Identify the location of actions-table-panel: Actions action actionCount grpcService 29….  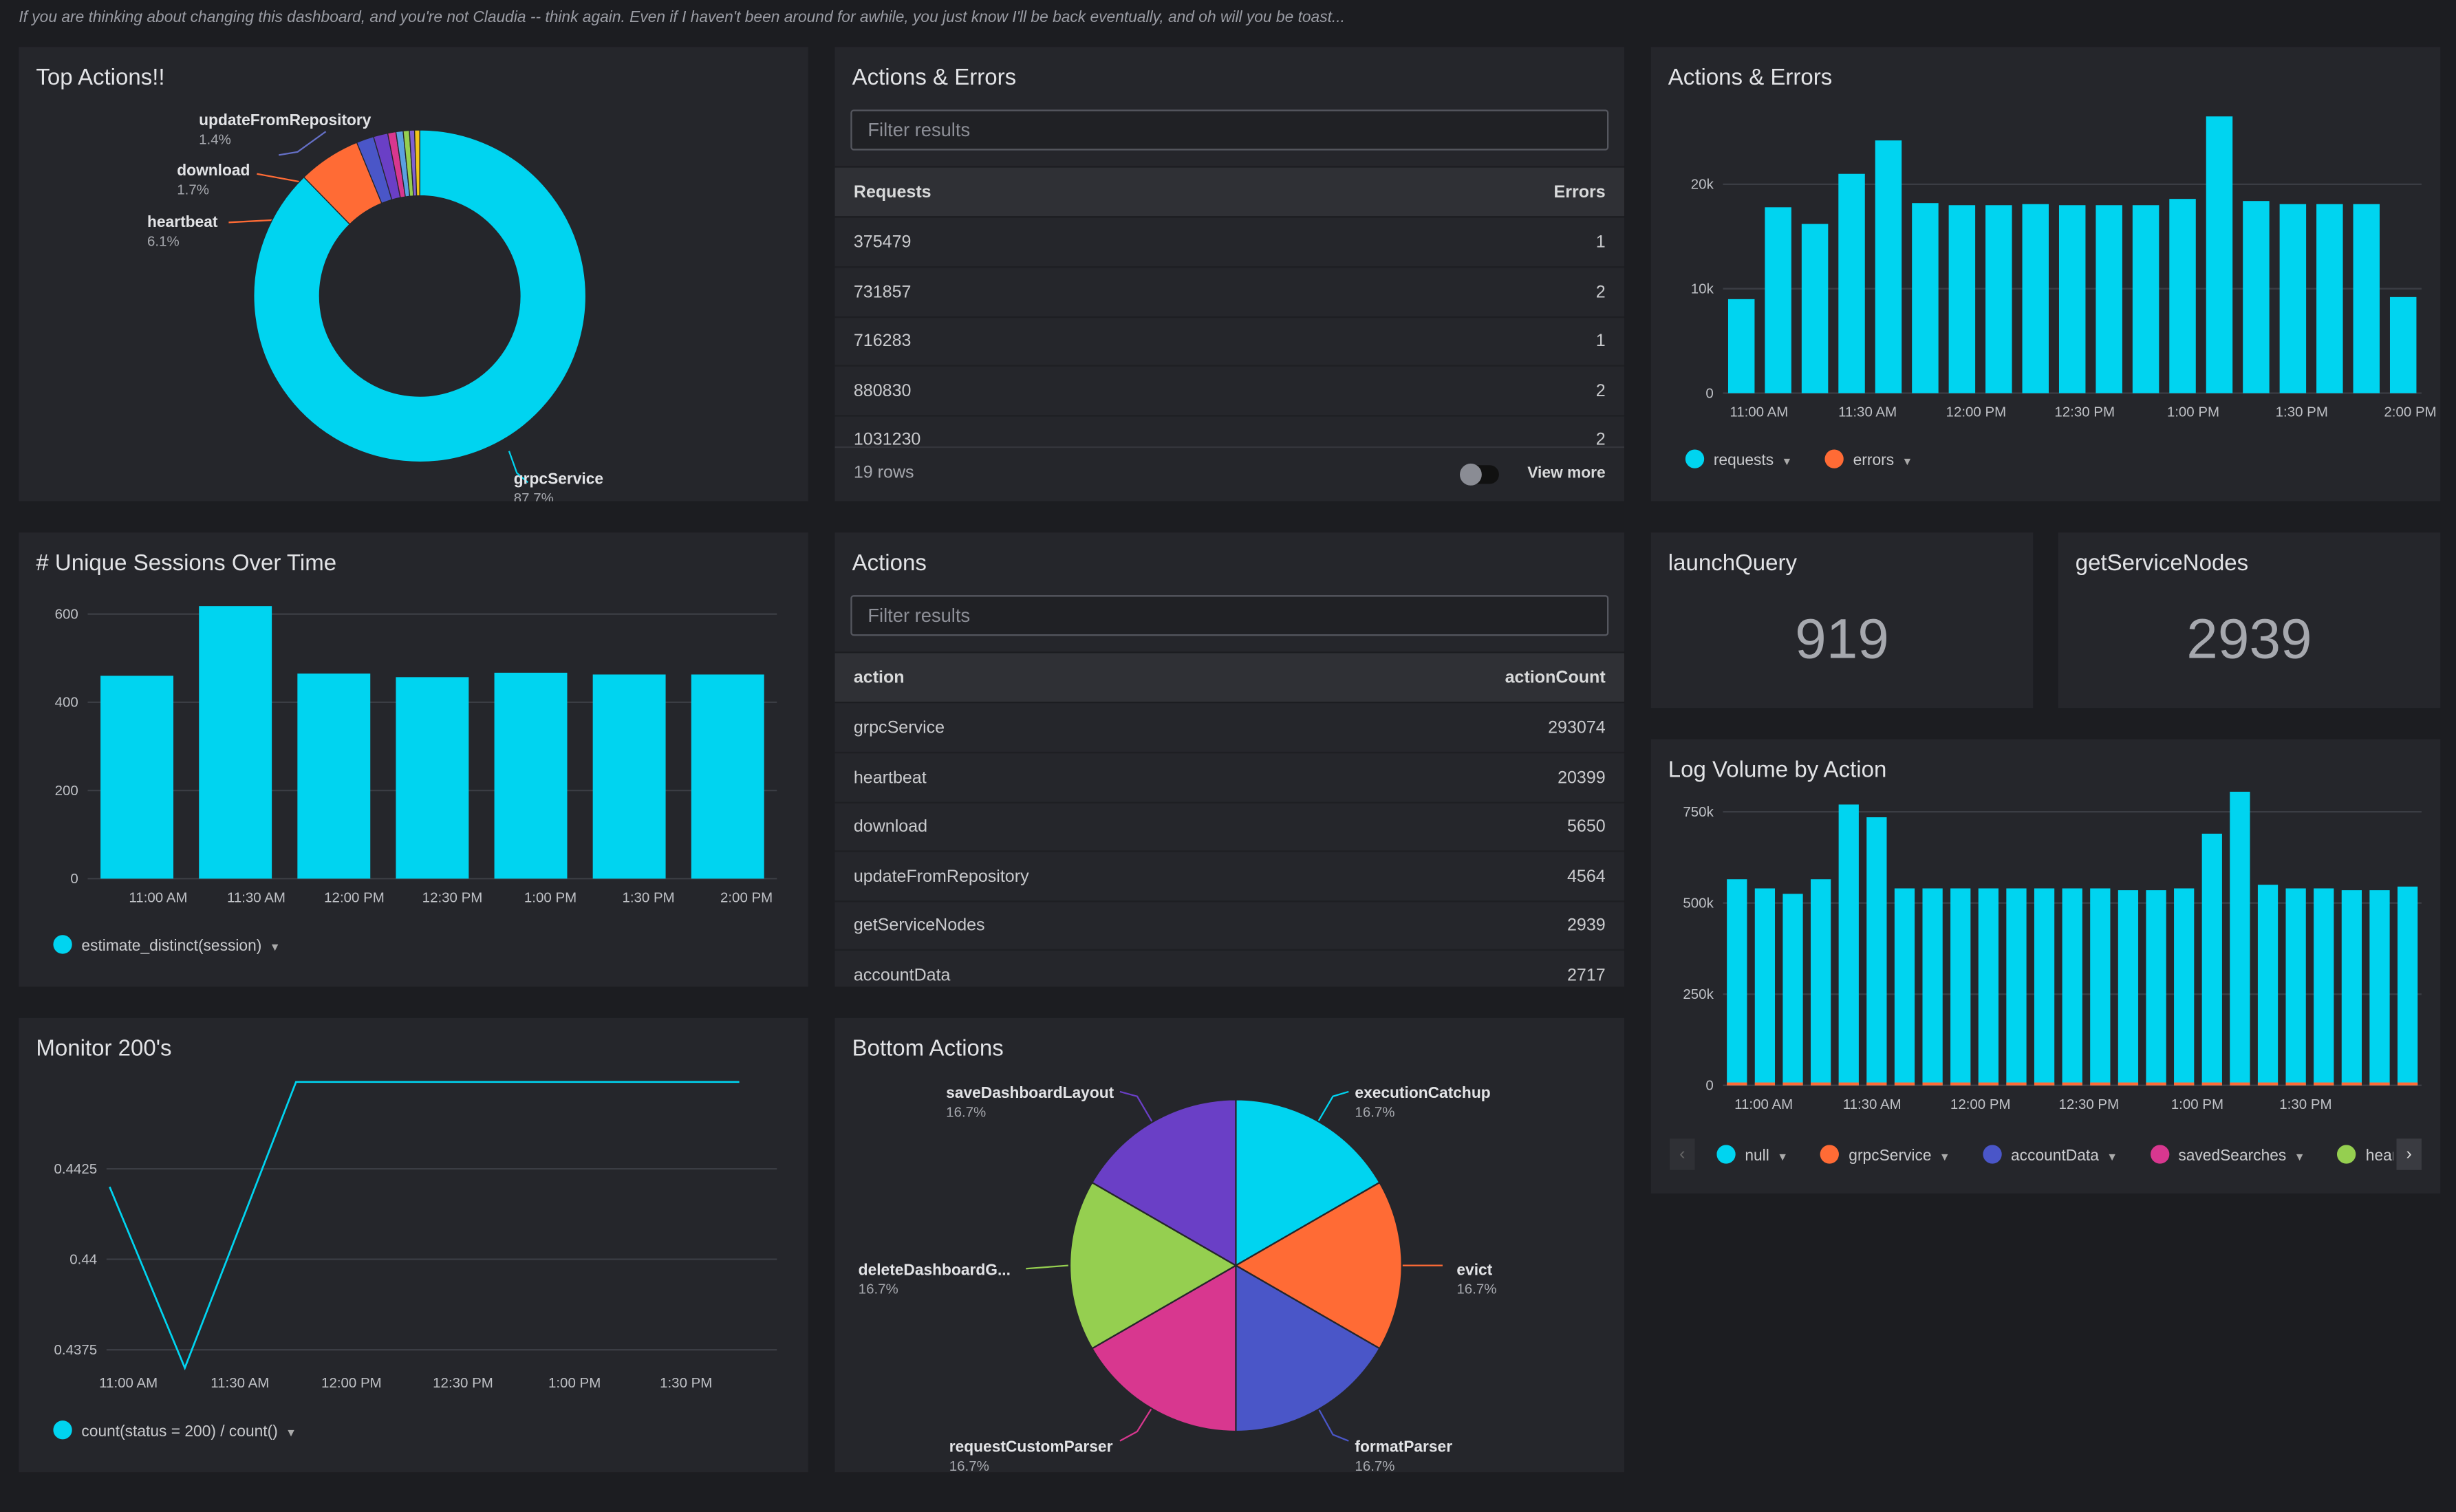
(1229, 759).